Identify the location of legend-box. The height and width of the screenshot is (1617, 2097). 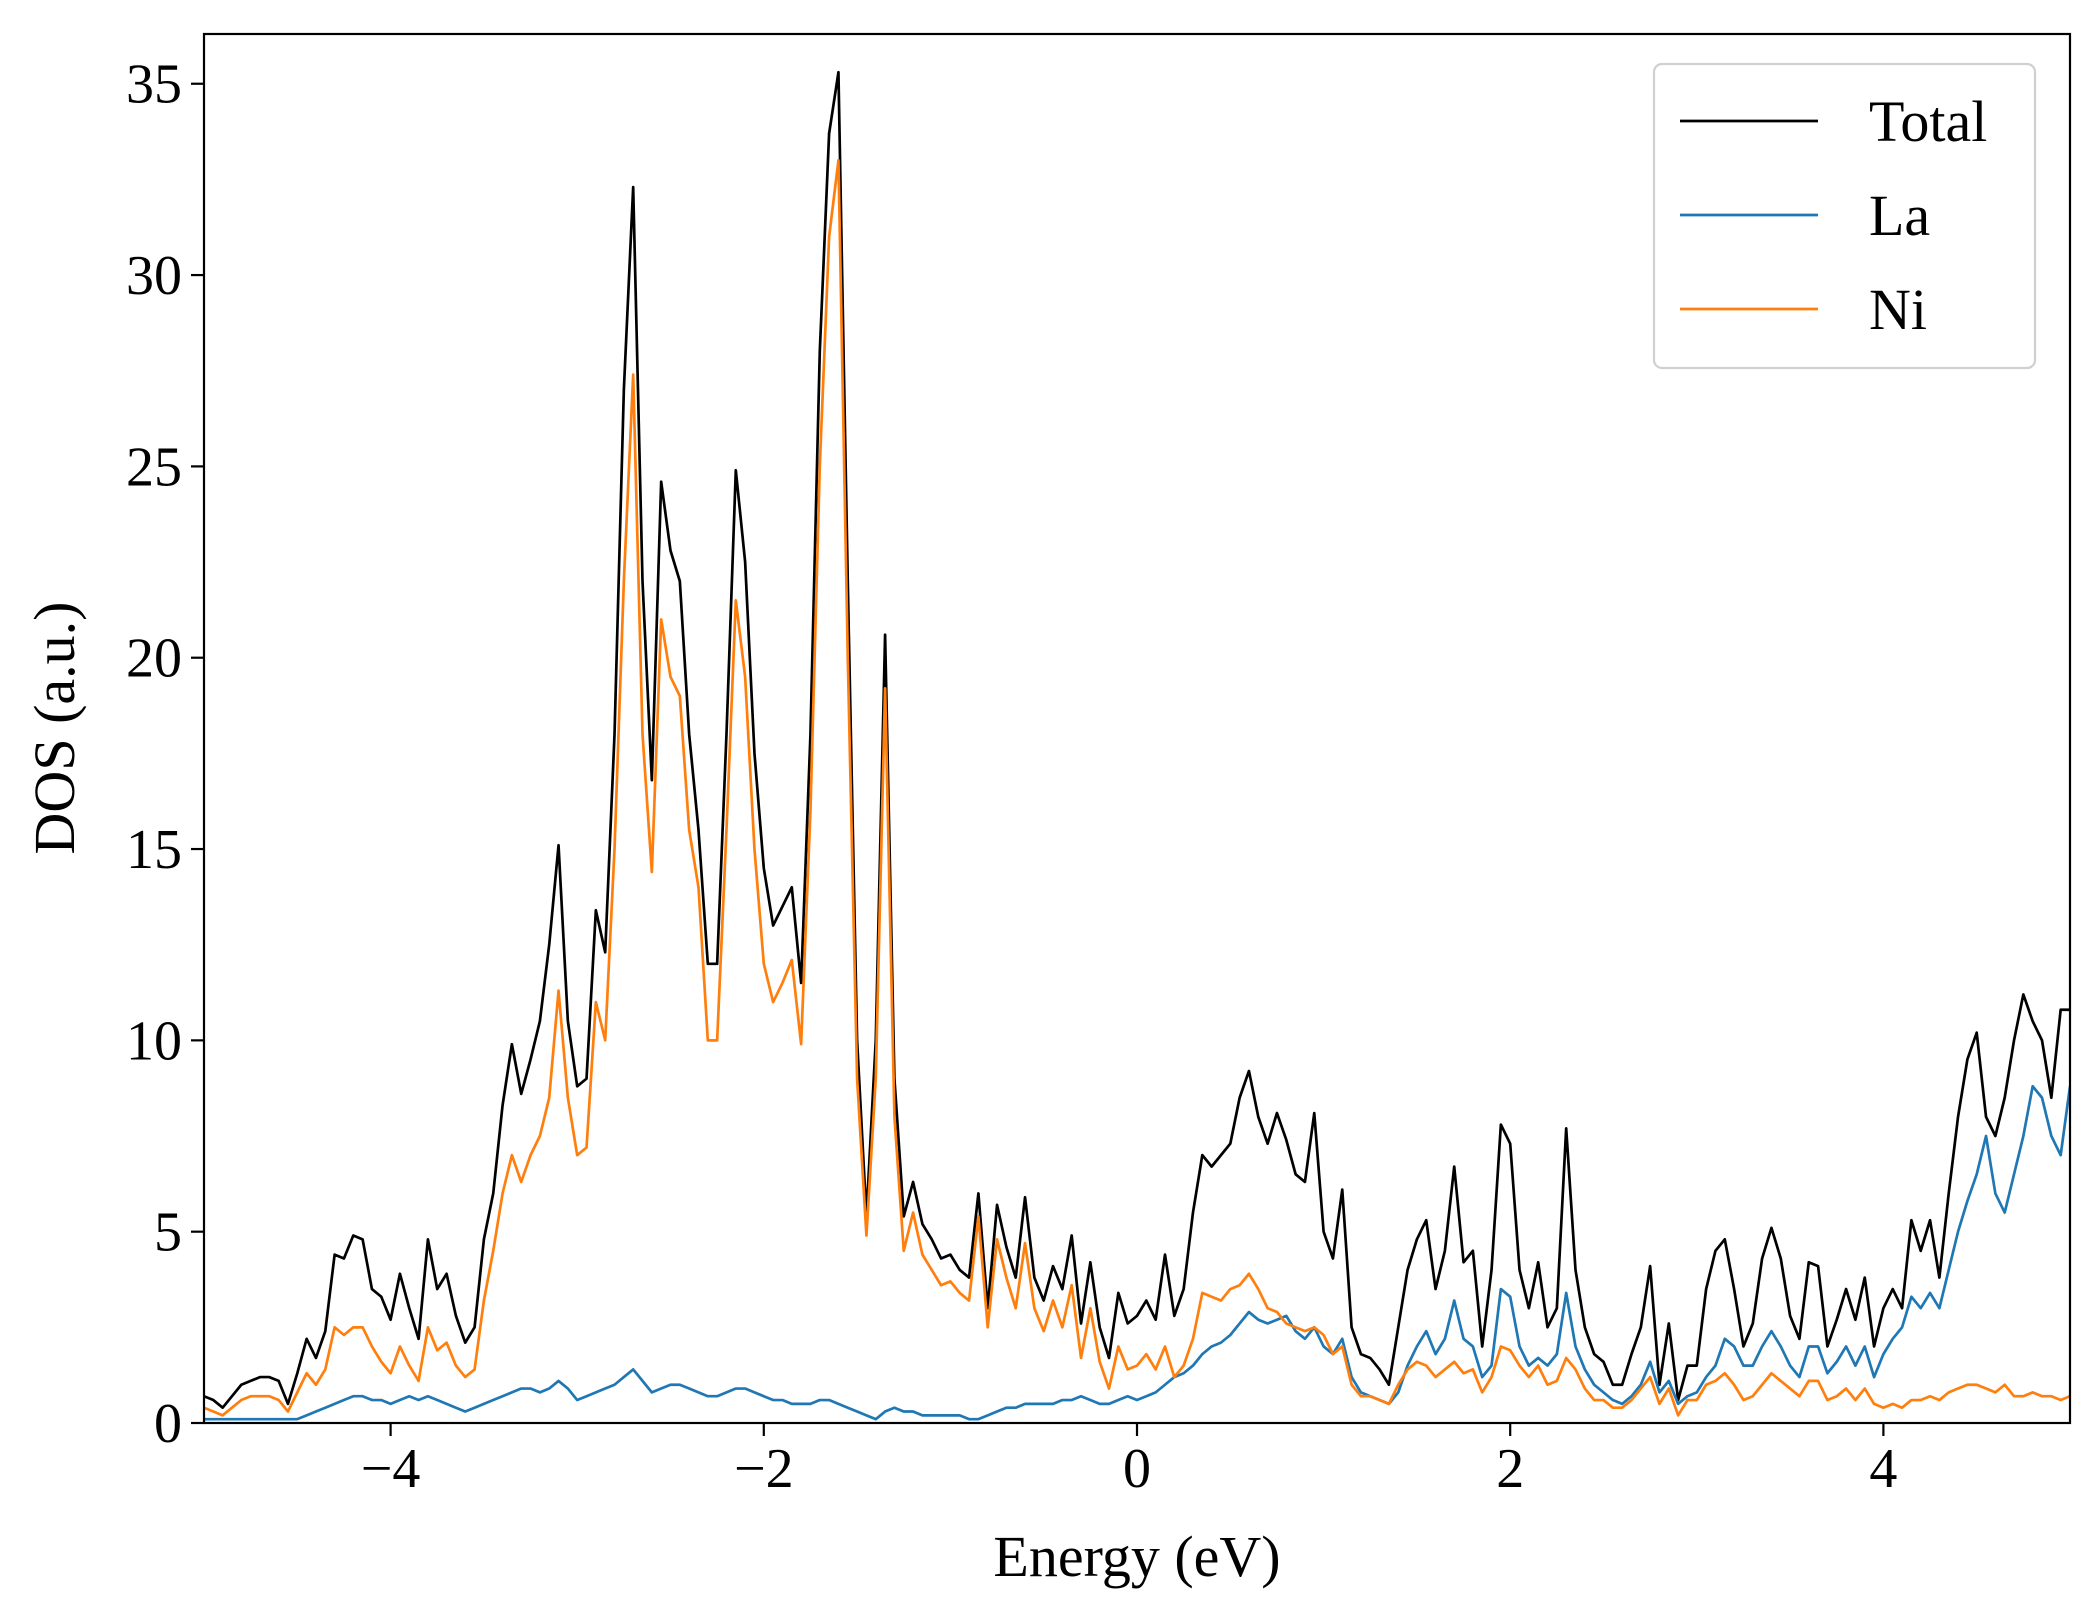
(1844, 216).